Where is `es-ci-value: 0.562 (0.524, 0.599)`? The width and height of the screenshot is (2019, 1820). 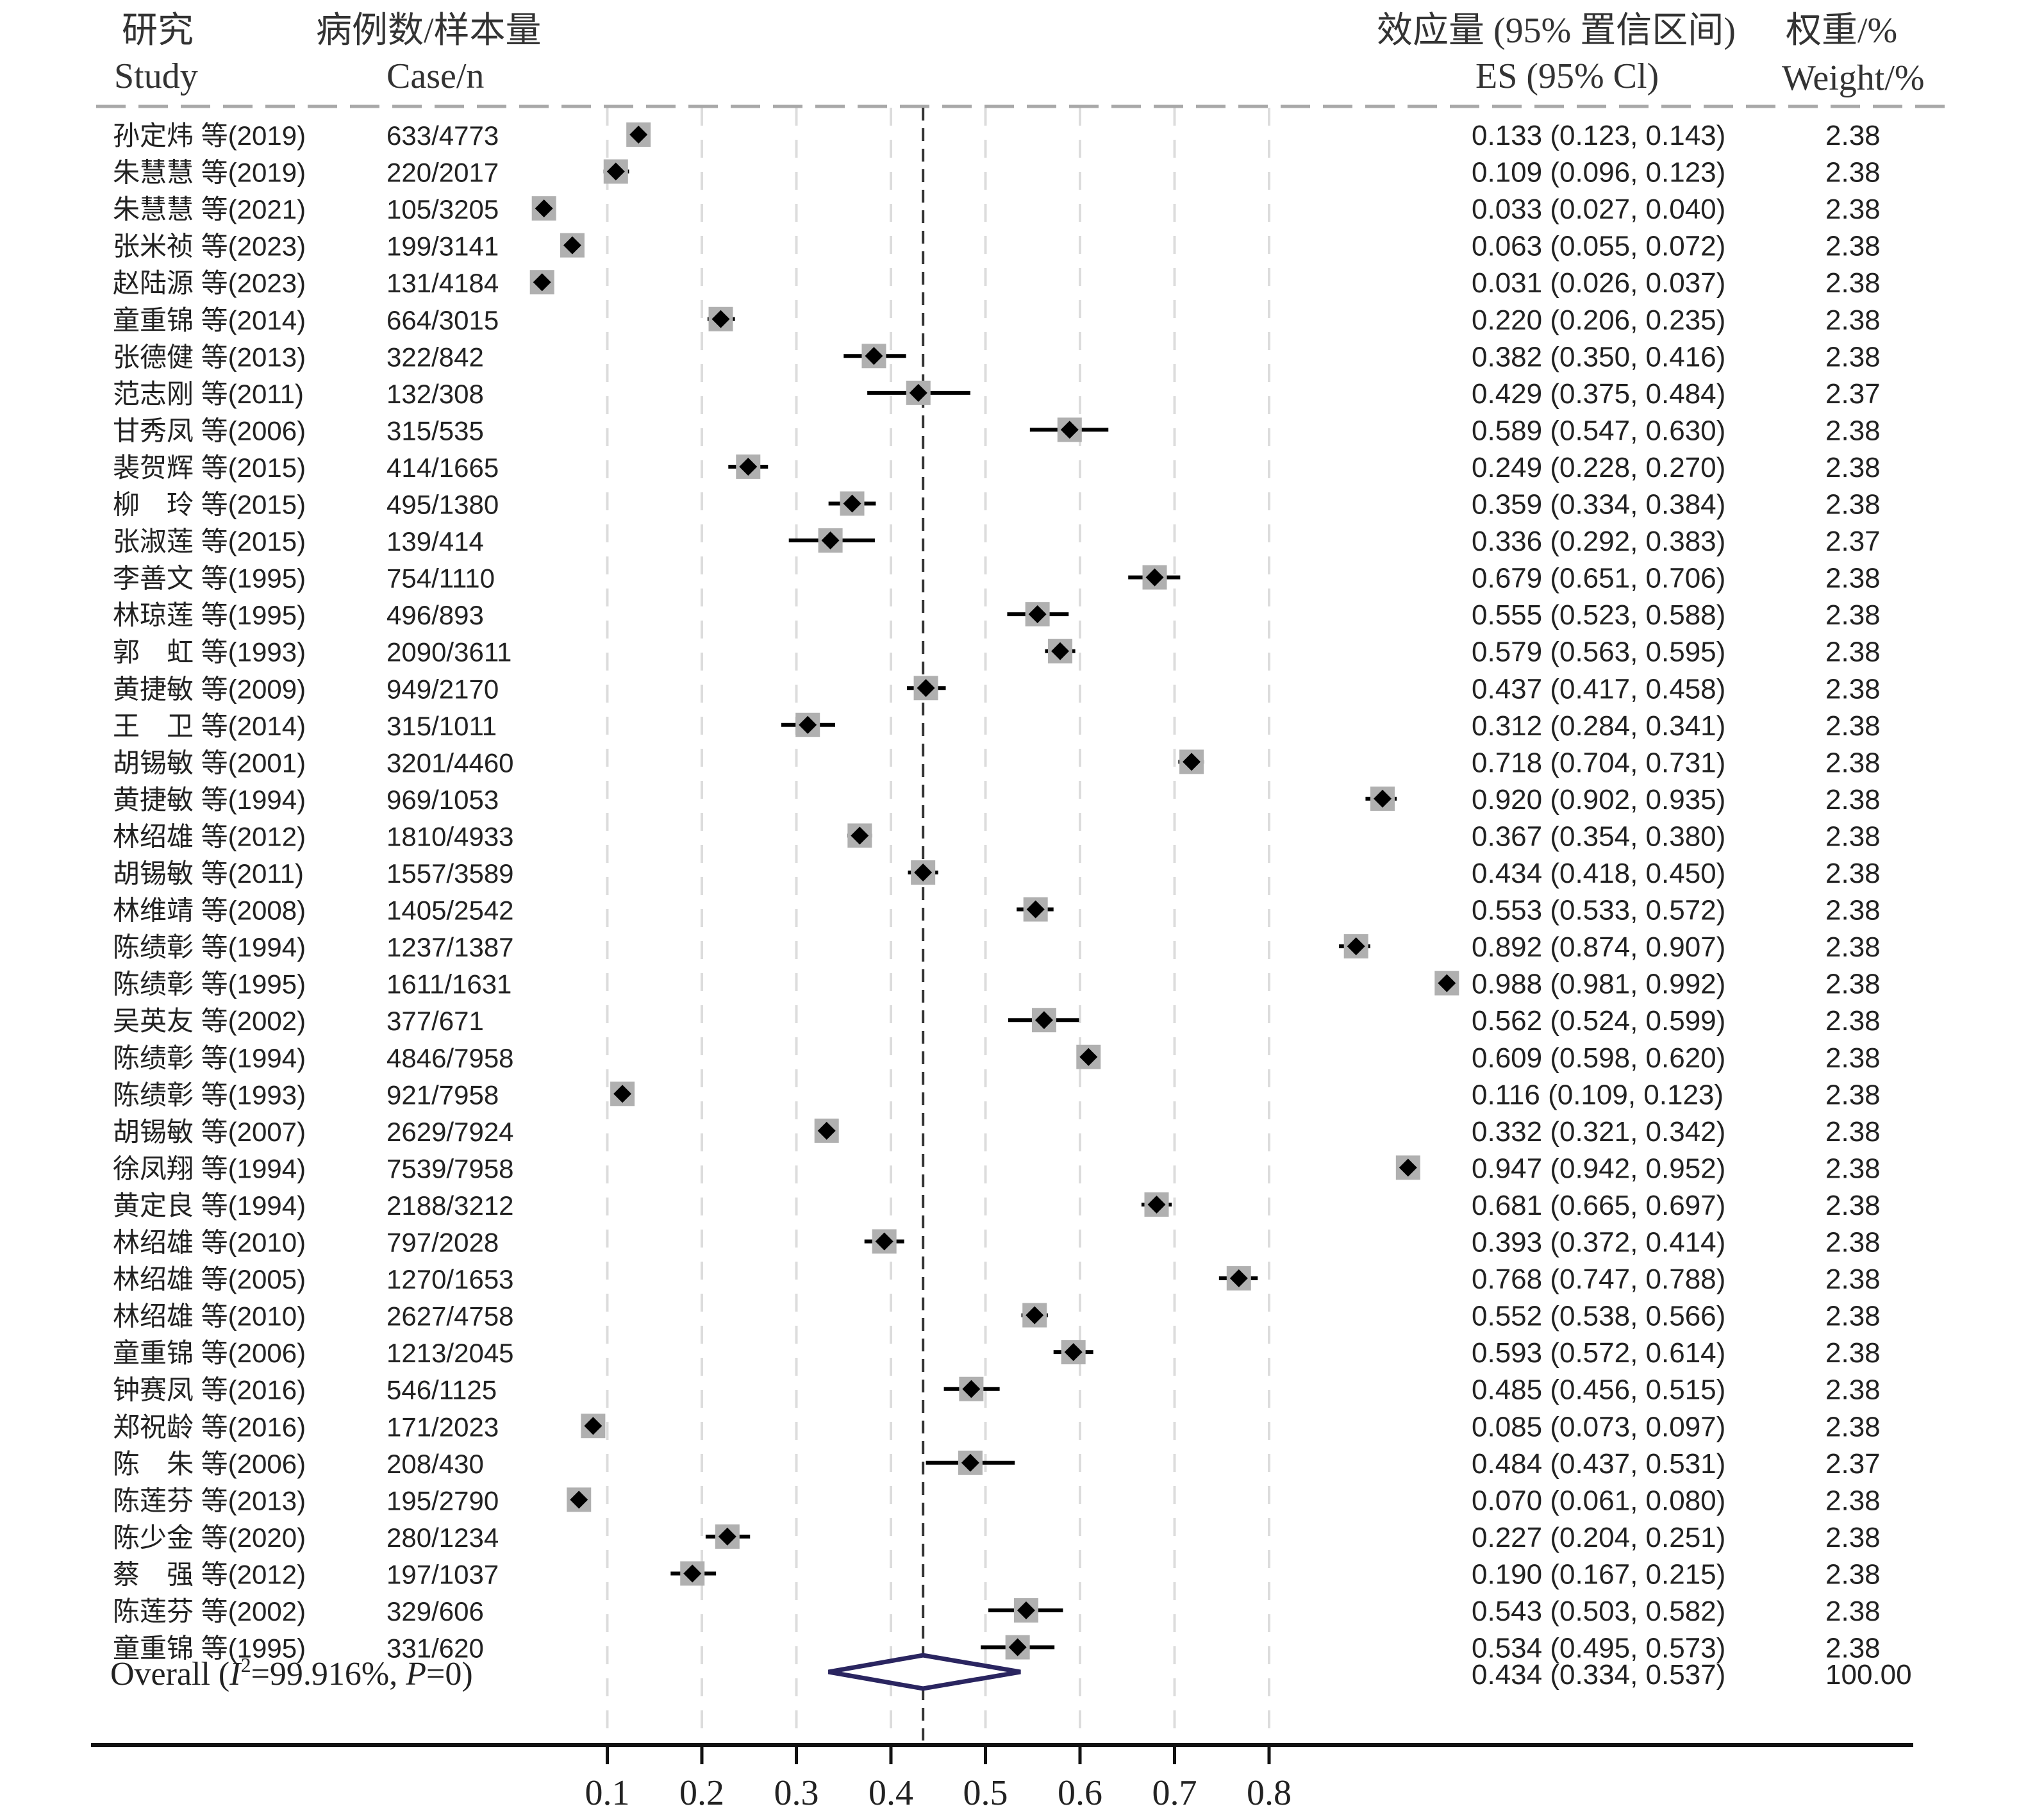
es-ci-value: 0.562 (0.524, 0.599) is located at coordinates (1598, 1021).